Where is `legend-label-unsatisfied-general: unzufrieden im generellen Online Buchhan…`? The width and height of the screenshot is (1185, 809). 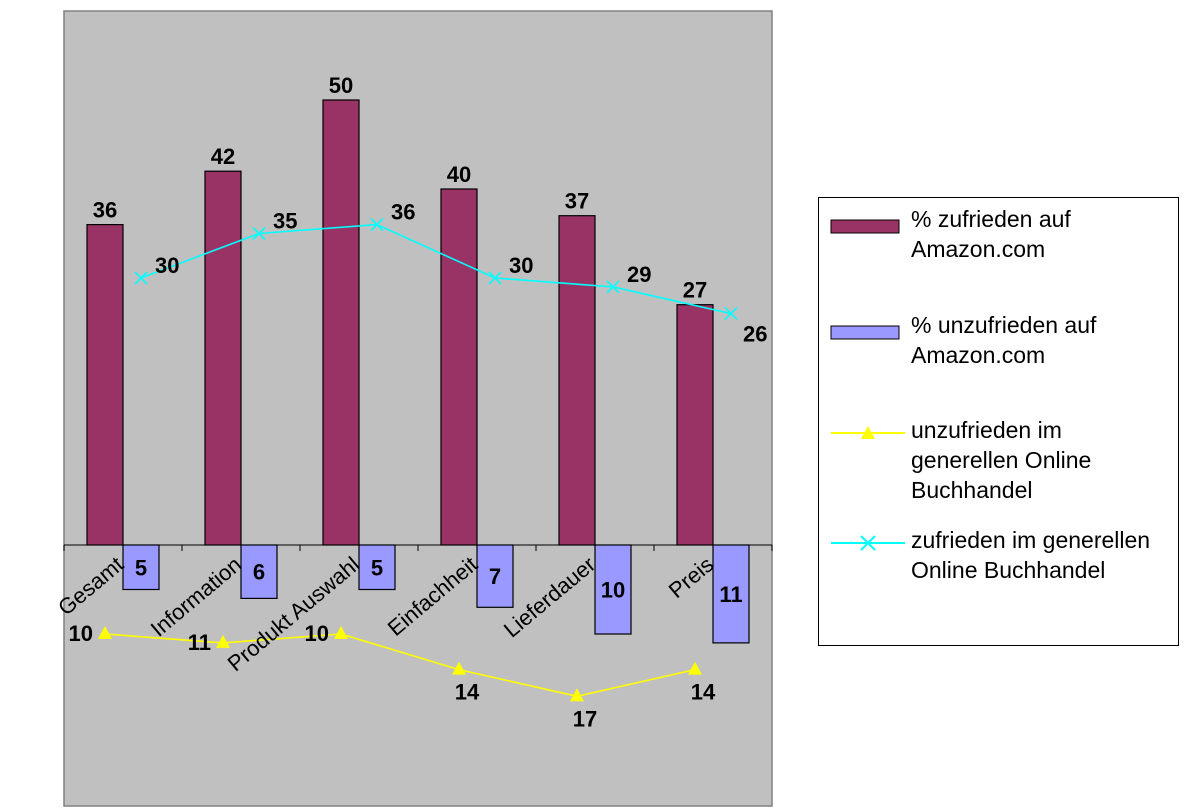 legend-label-unsatisfied-general: unzufrieden im generellen Online Buchhan… is located at coordinates (1001, 460).